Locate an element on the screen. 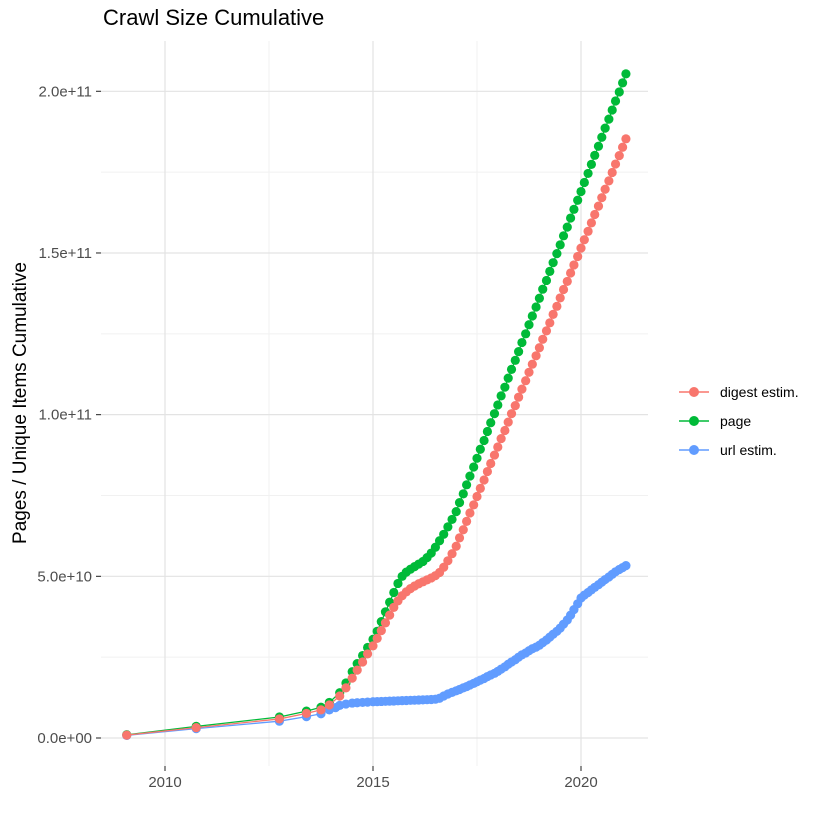  legend-item: page is located at coordinates (738, 420).